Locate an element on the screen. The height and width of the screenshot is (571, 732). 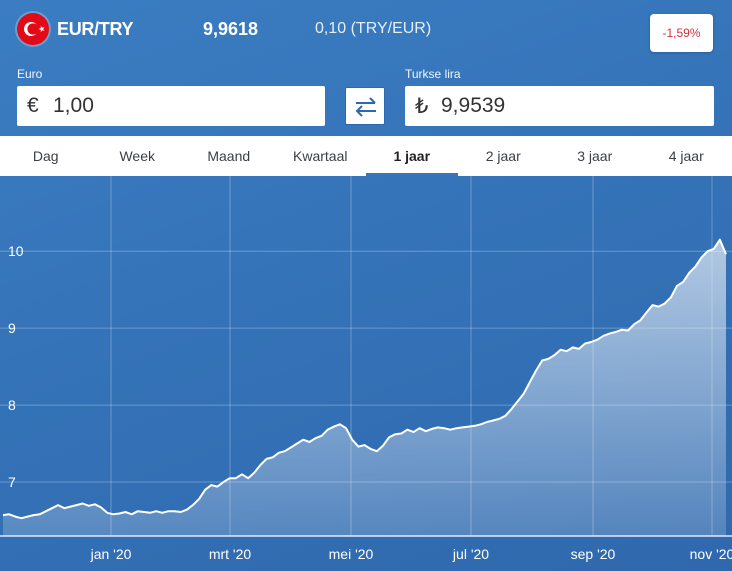
tab-2-jaar: 2 jaar is located at coordinates (503, 156).